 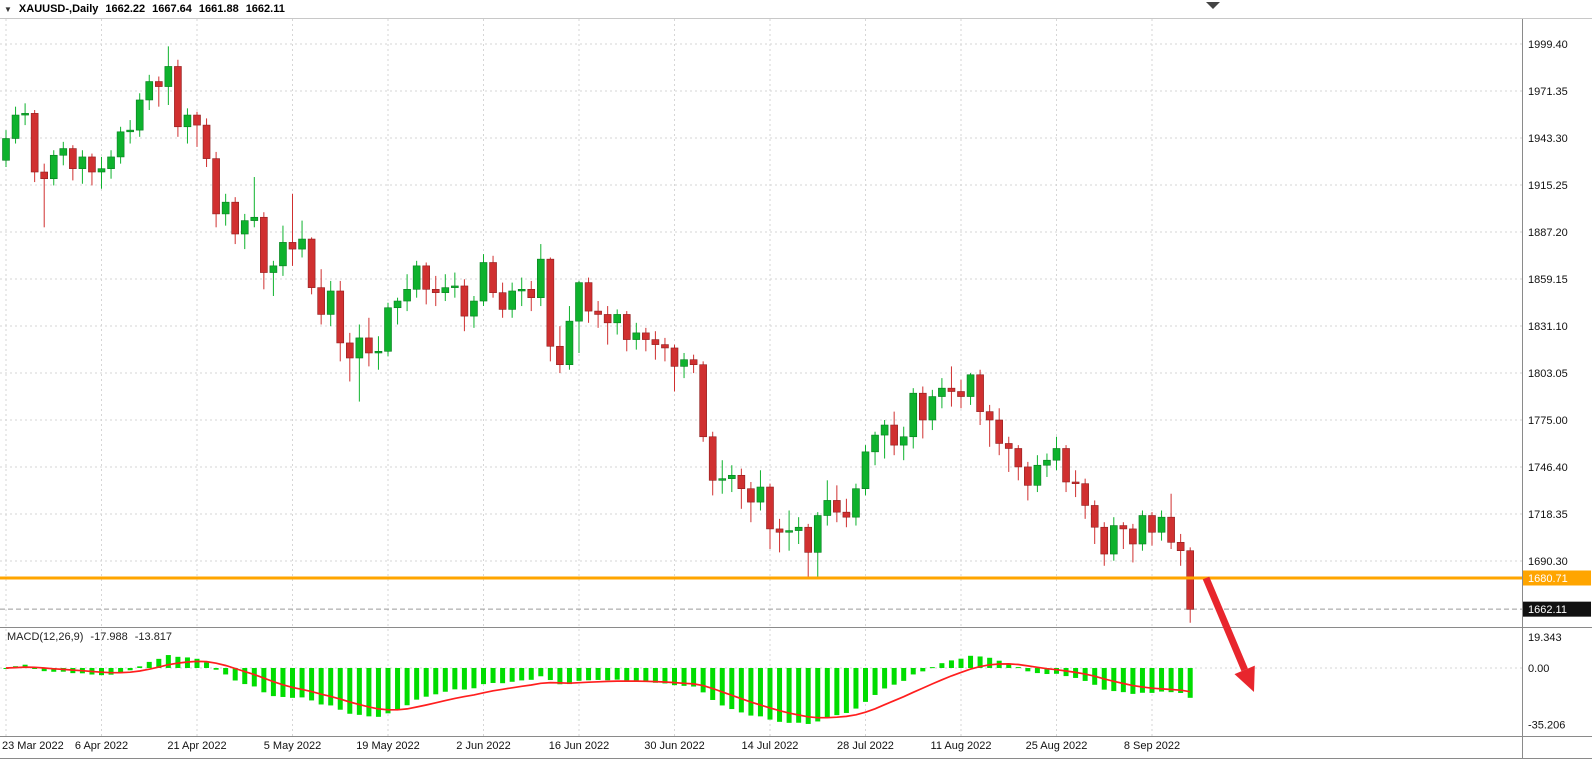 What do you see at coordinates (1548, 92) in the screenshot?
I see `svg-text: 1971.35` at bounding box center [1548, 92].